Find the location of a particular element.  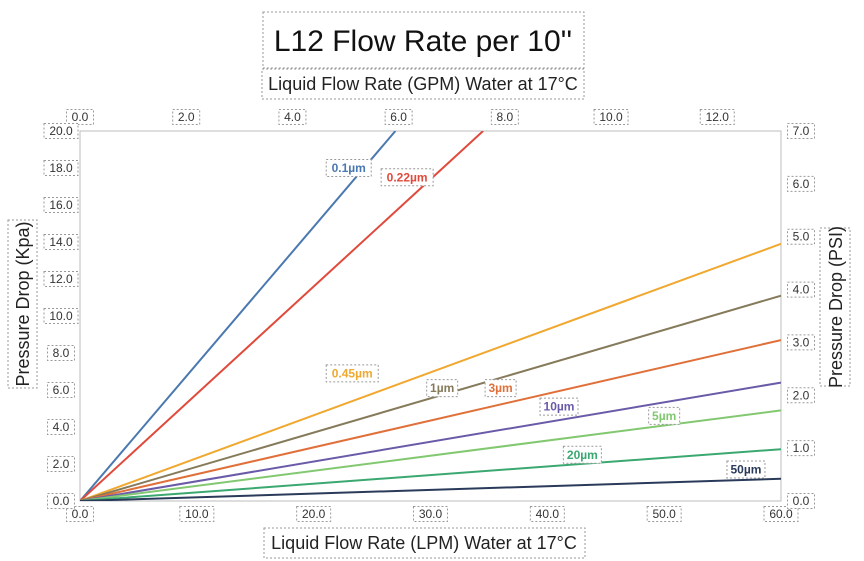

x-bottom-tick: 40.0 is located at coordinates (547, 514).